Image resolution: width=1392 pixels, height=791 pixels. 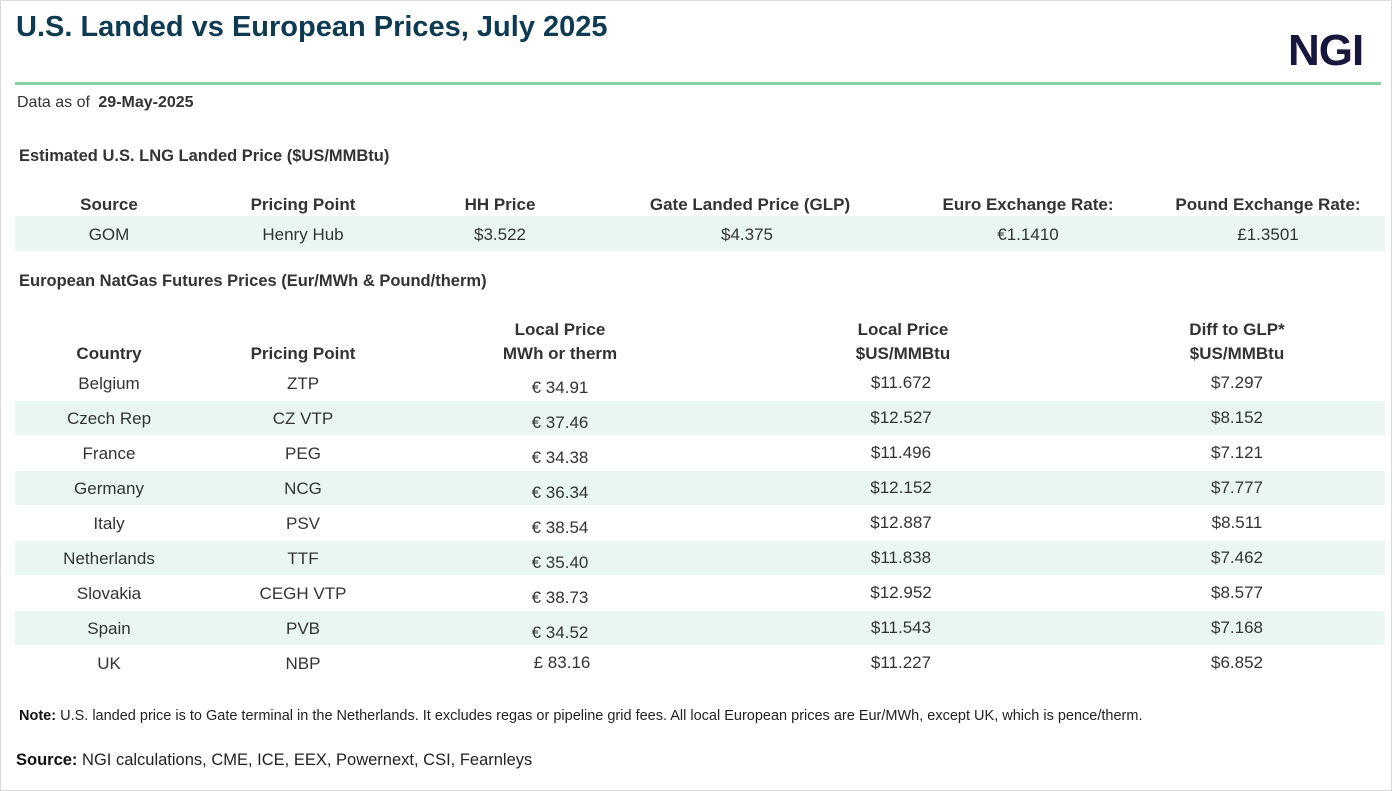 What do you see at coordinates (500, 204) in the screenshot?
I see `landed-col-hh-price: HH Price` at bounding box center [500, 204].